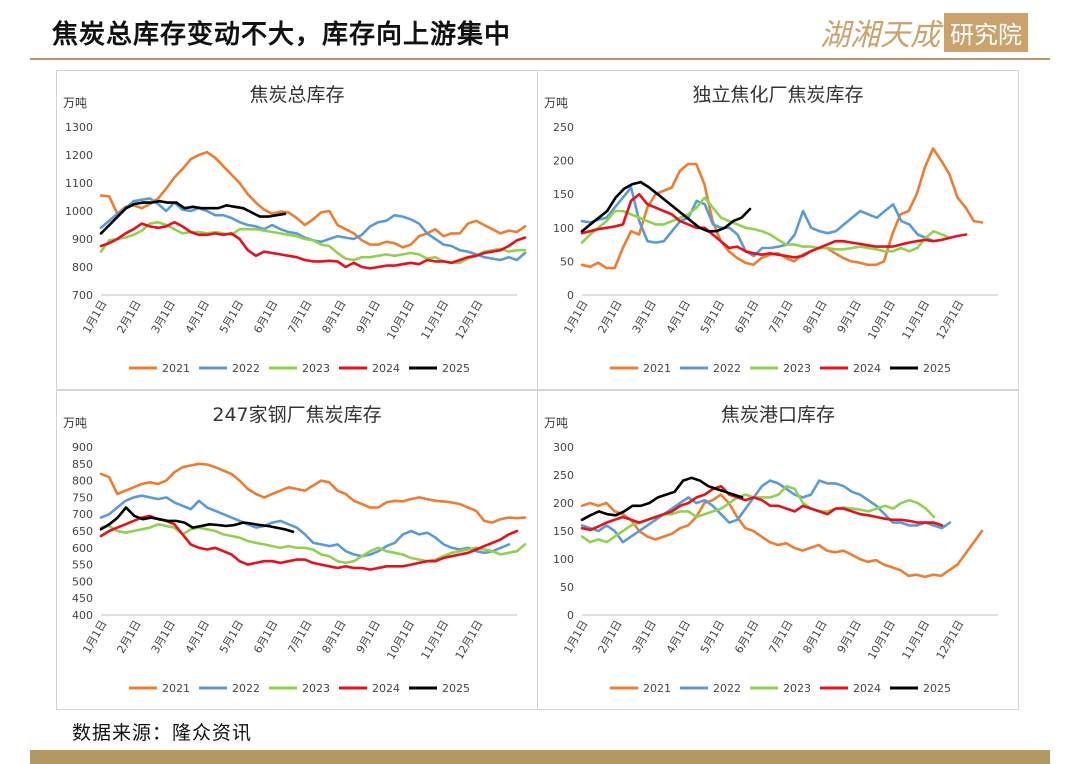 Image resolution: width=1080 pixels, height=764 pixels. I want to click on y-tick-label: 800, so click(82, 481).